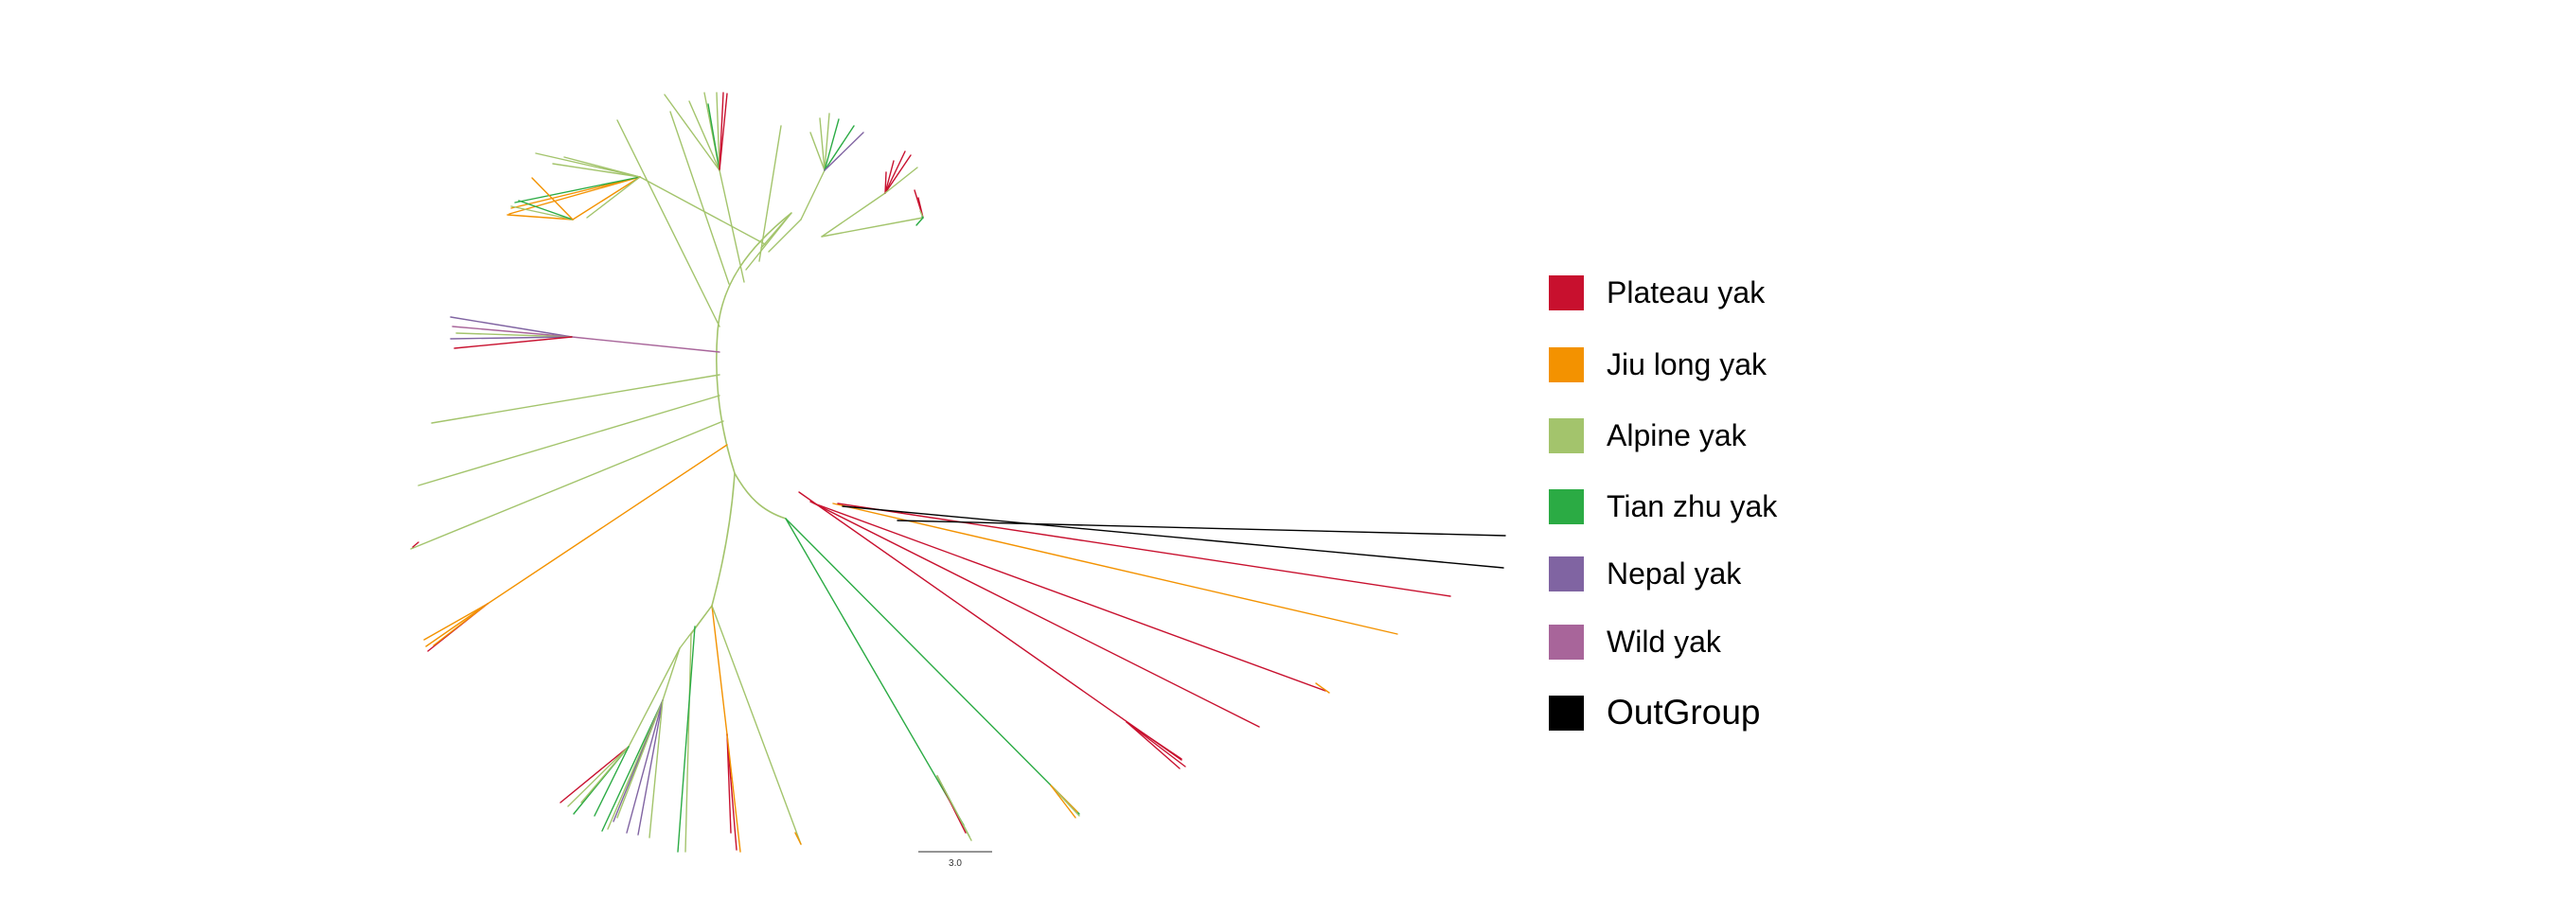 The image size is (2576, 900). What do you see at coordinates (1663, 506) in the screenshot?
I see `legend-item-tian-zhu-yak: Tian zhu yak` at bounding box center [1663, 506].